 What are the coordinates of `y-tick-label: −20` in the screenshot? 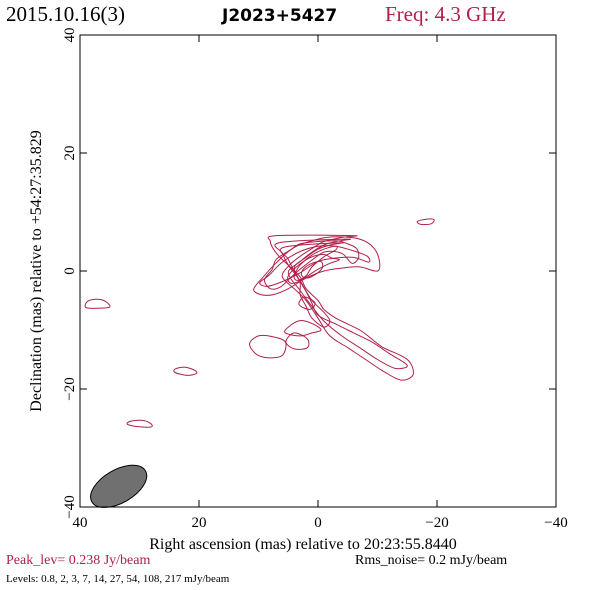 It's located at (70, 388).